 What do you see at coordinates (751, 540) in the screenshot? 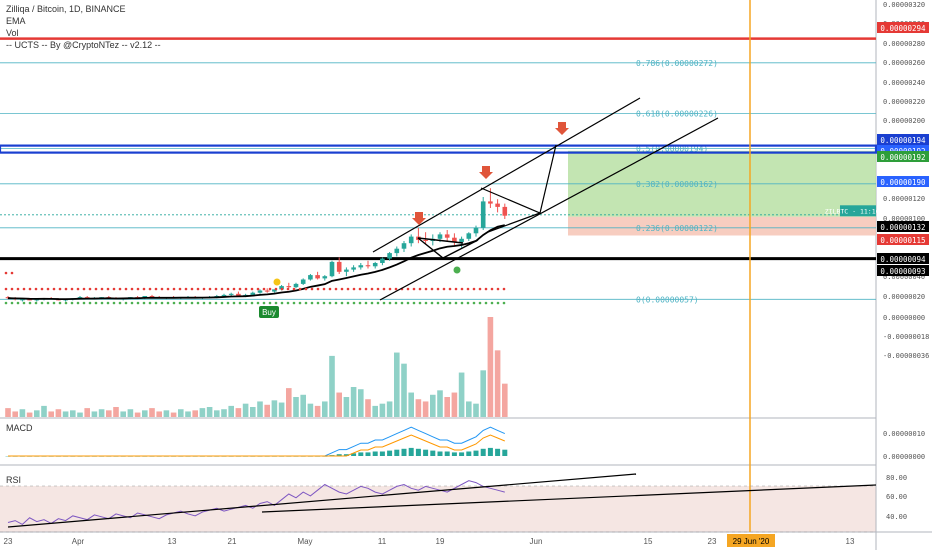
I see `date-marker-badge` at bounding box center [751, 540].